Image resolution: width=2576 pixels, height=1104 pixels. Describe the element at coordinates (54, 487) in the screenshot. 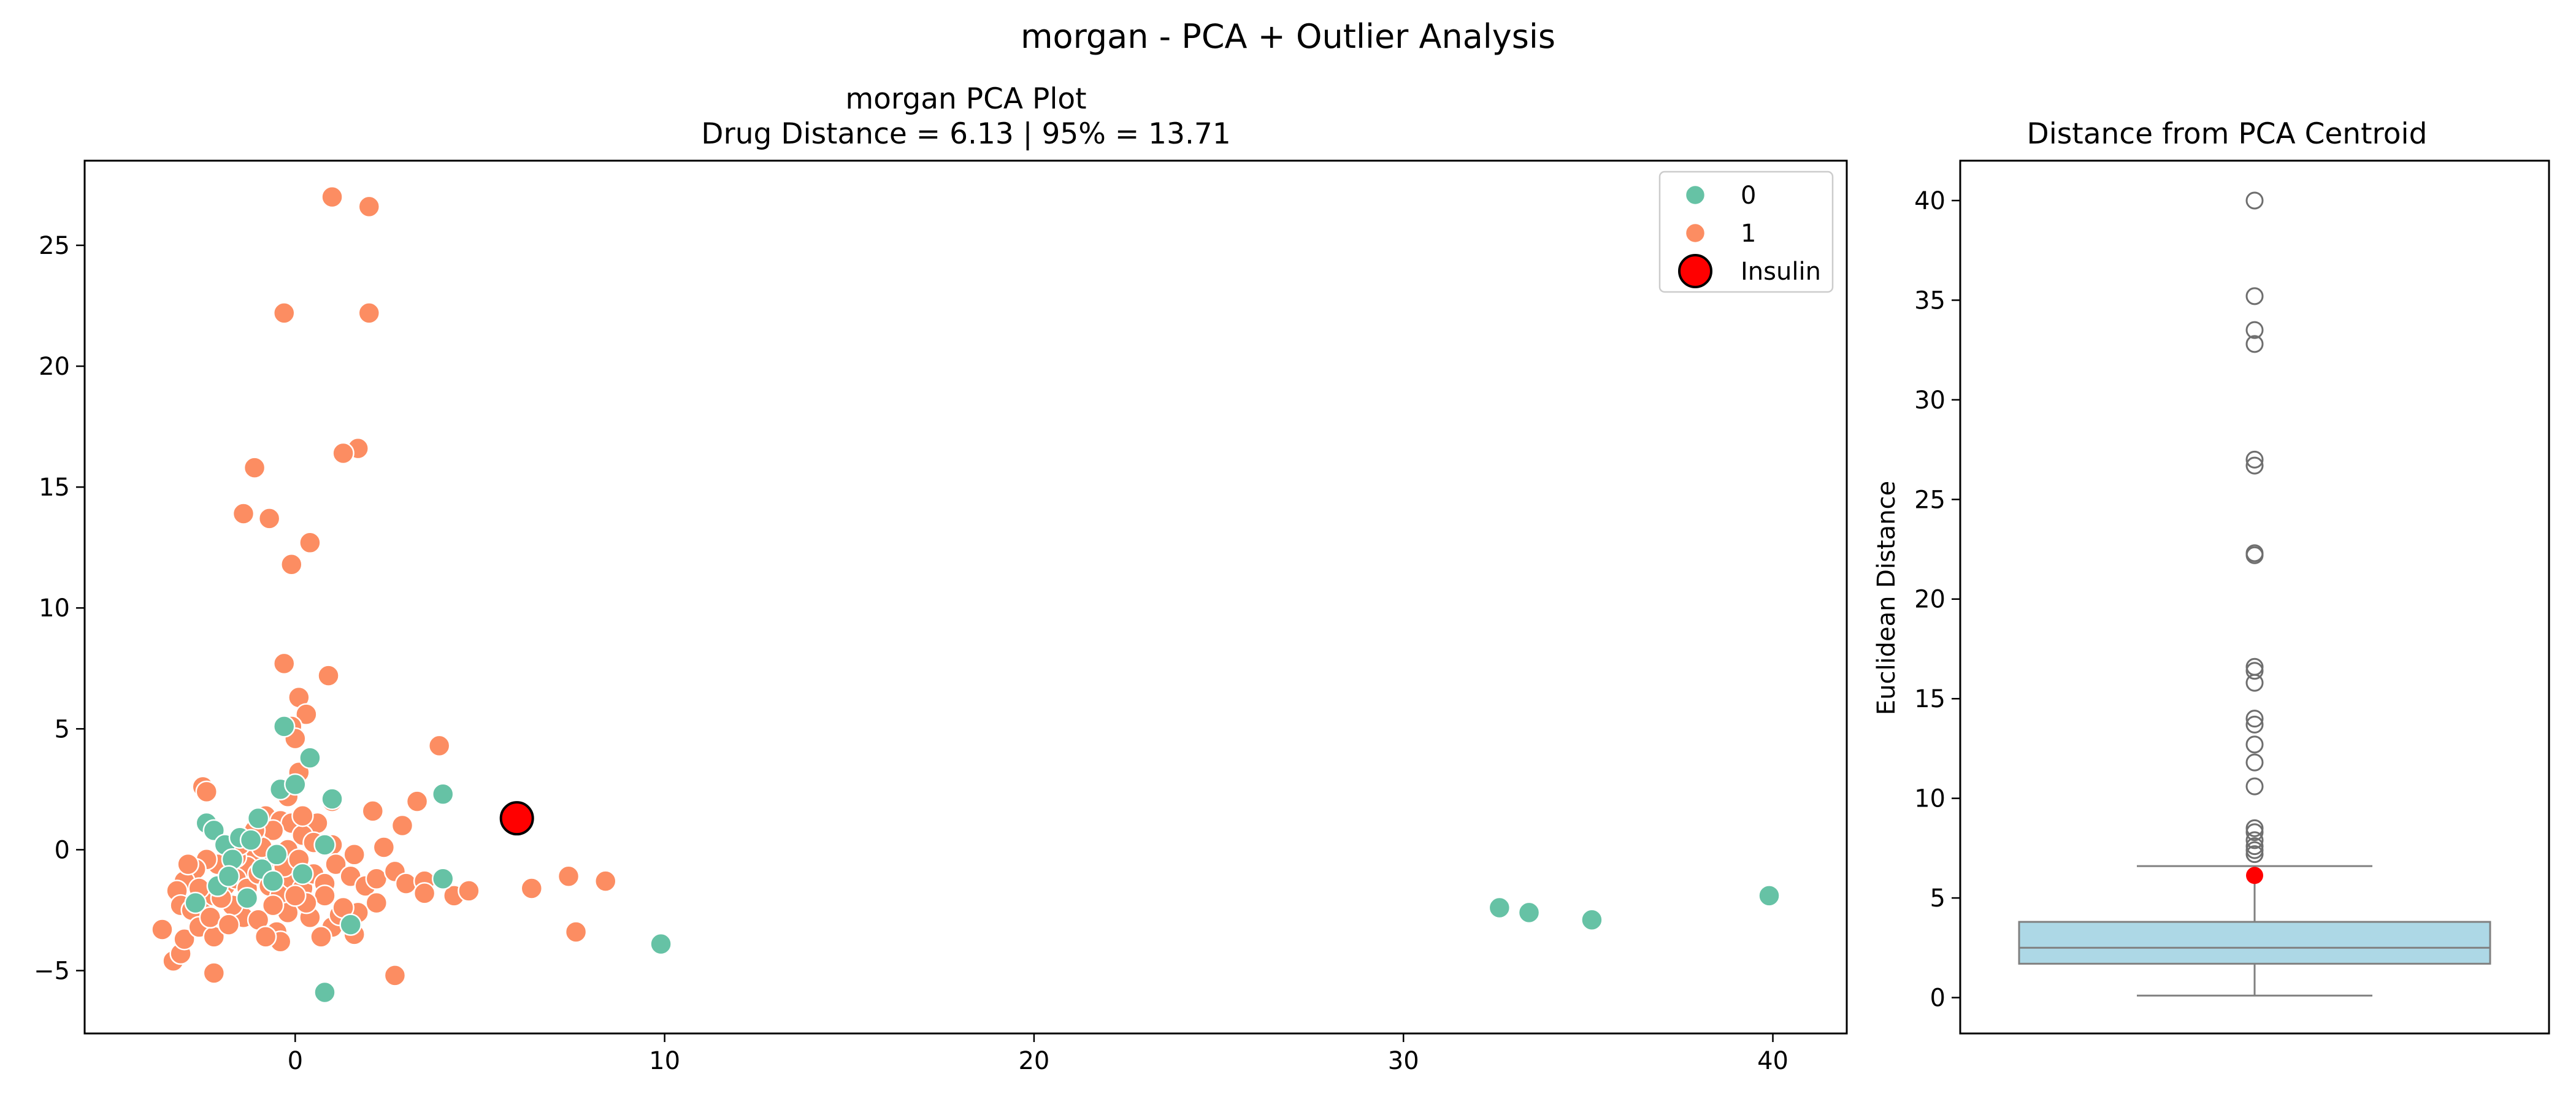

I see `y-tick-label: 15` at that location.